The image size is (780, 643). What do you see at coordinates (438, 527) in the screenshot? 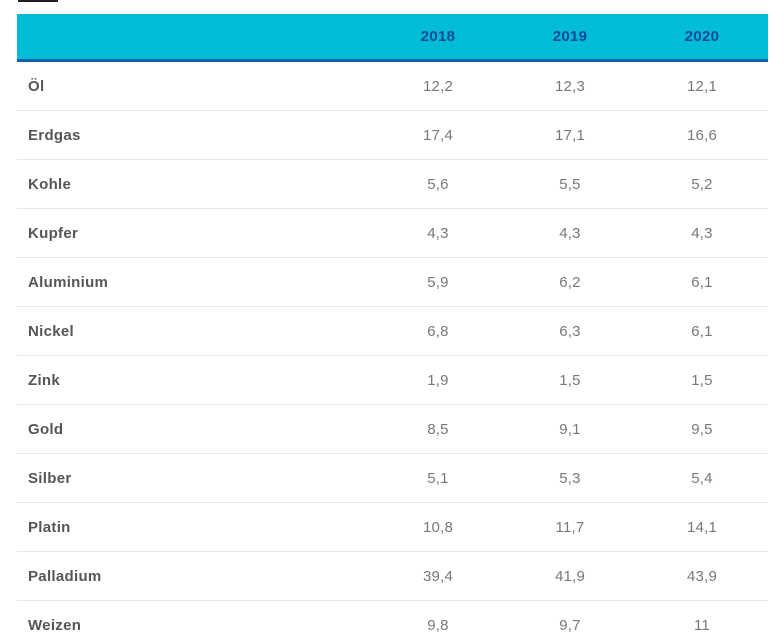
I see `row-value: 10,8` at bounding box center [438, 527].